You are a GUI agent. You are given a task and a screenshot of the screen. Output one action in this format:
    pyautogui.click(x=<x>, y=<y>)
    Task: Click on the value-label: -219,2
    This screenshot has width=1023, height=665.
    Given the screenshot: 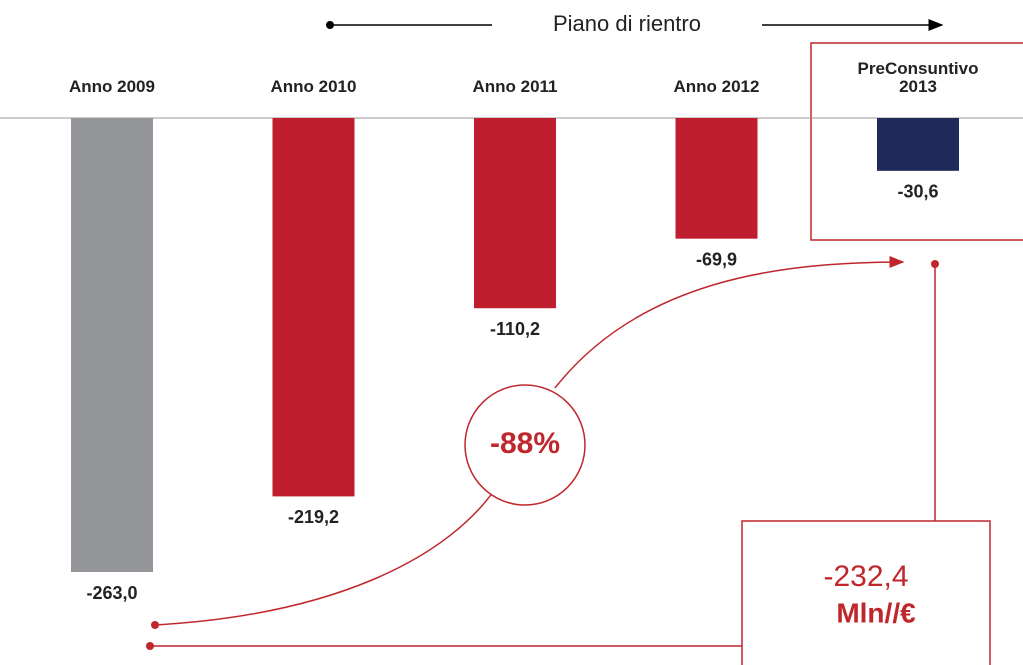 What is the action you would take?
    pyautogui.click(x=313, y=517)
    